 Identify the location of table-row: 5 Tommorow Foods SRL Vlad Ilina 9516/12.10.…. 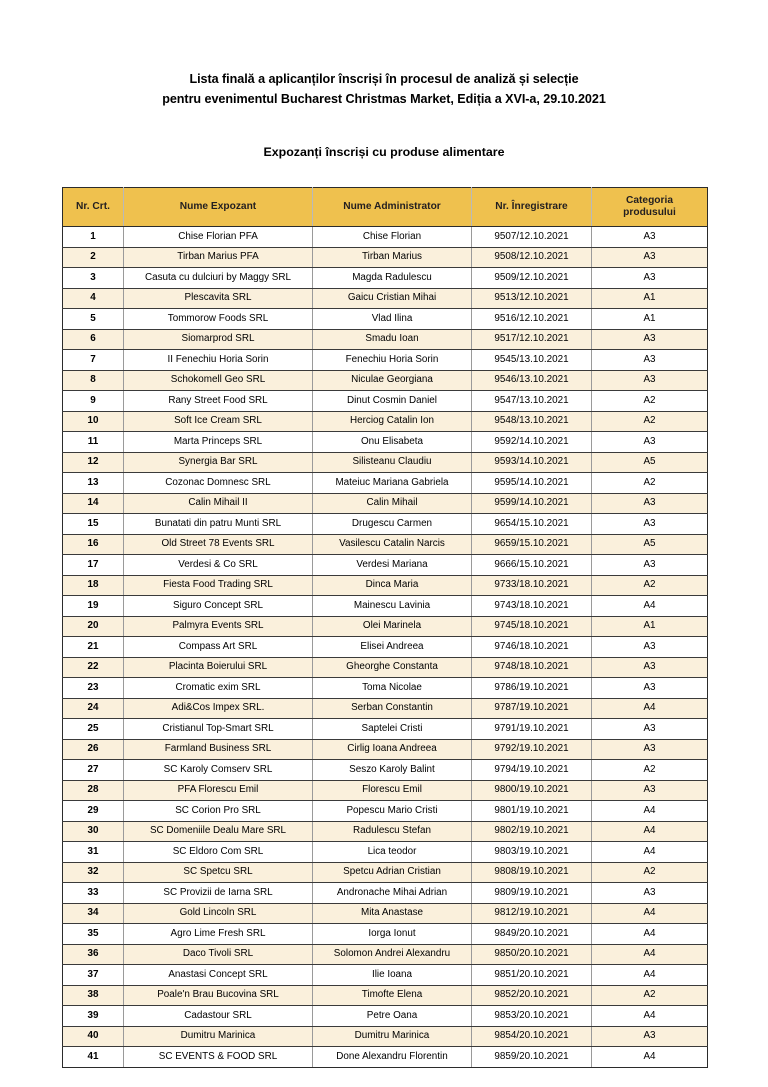
(385, 319).